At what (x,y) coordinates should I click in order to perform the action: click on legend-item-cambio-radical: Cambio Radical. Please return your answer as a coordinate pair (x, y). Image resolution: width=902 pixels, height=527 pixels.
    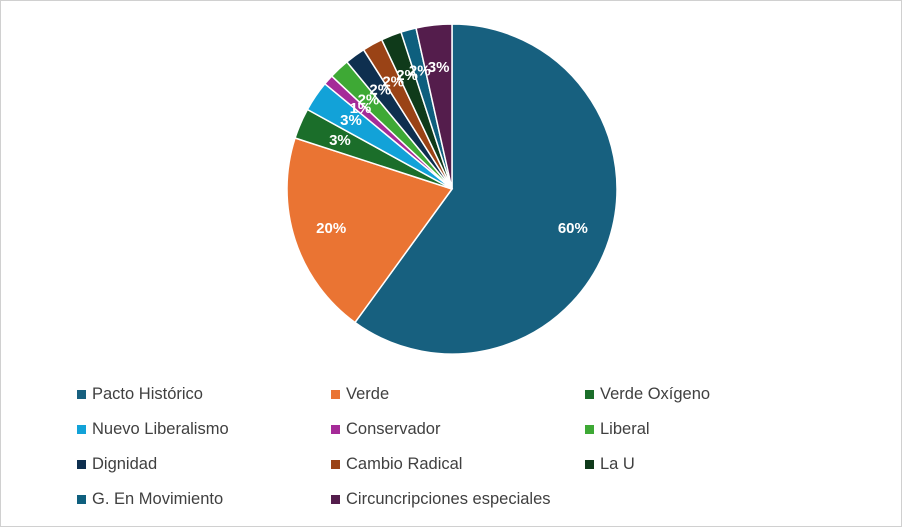
    Looking at the image, I should click on (396, 464).